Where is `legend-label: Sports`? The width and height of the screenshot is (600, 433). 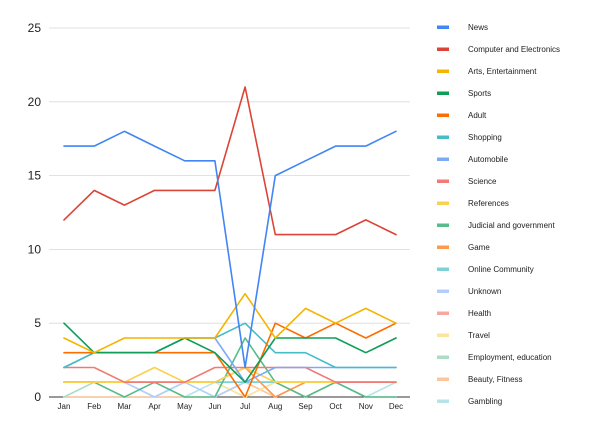
legend-label: Sports is located at coordinates (479, 93).